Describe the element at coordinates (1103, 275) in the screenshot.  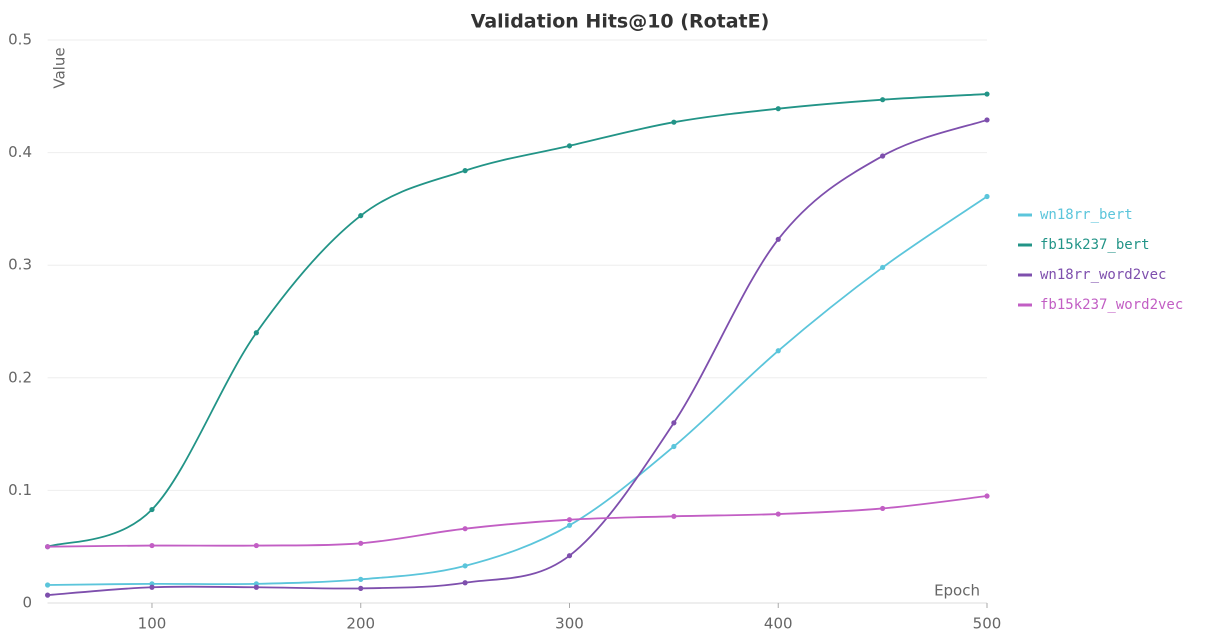
I see `legend-label: wn18rr_word2vec` at that location.